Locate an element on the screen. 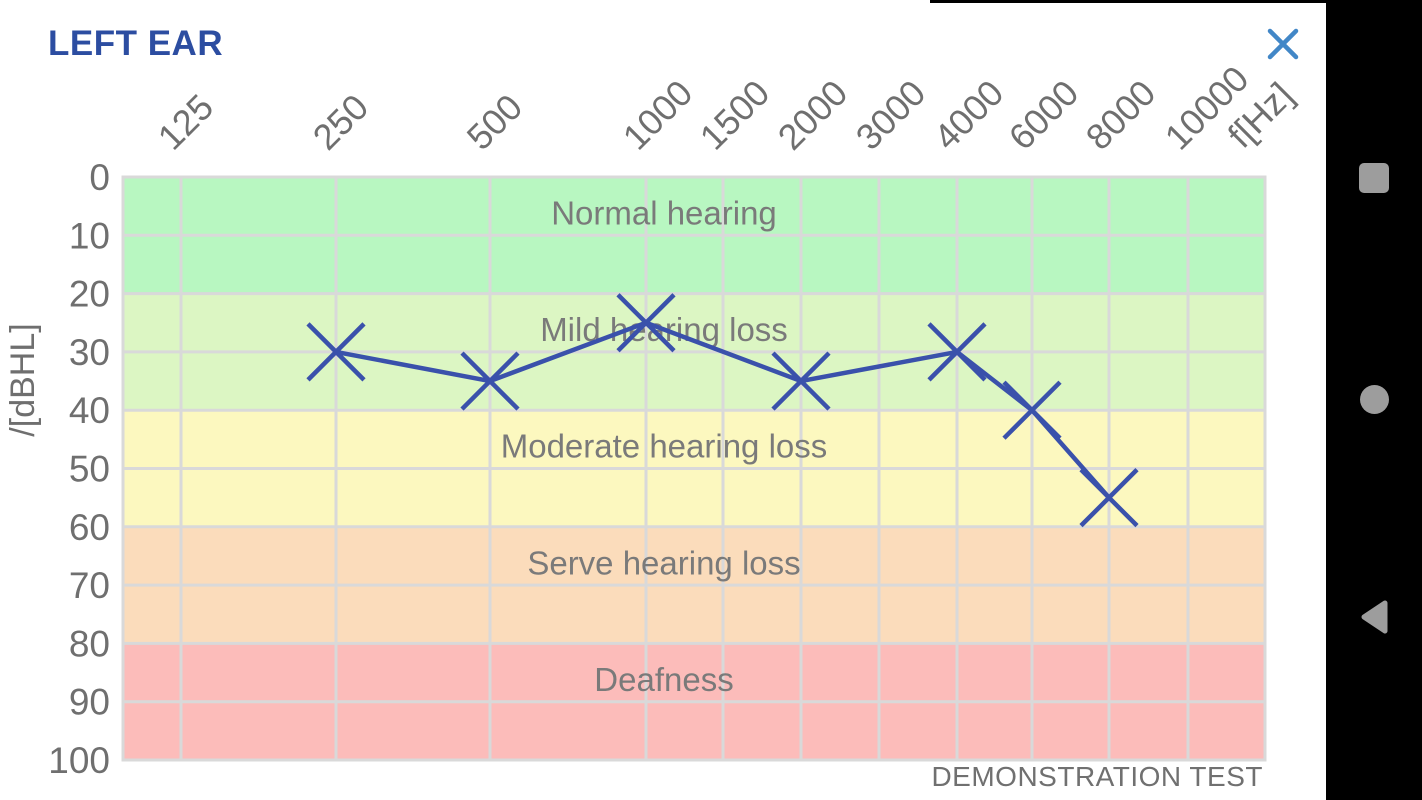 The image size is (1422, 800). x-tick-label: 2000 is located at coordinates (813, 115).